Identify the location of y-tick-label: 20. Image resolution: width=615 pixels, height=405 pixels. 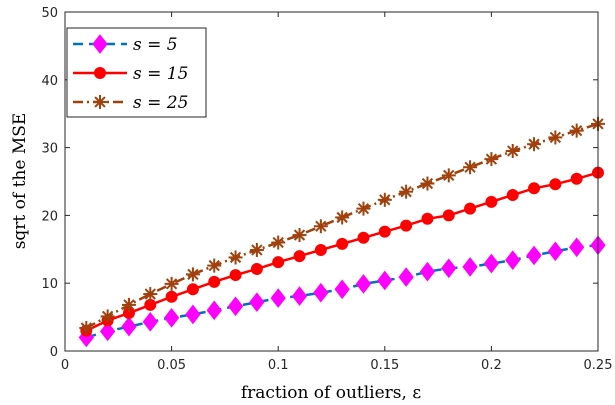
(49, 216).